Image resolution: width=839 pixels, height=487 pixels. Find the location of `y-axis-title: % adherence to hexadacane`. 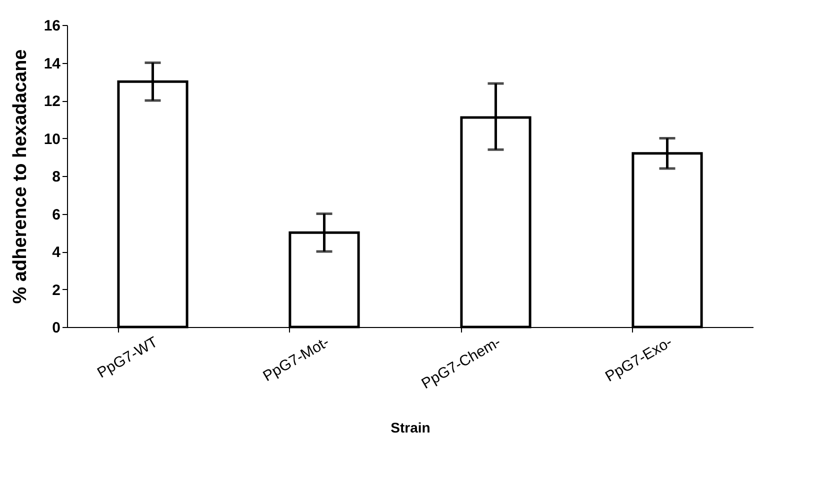

y-axis-title: % adherence to hexadacane is located at coordinates (20, 176).